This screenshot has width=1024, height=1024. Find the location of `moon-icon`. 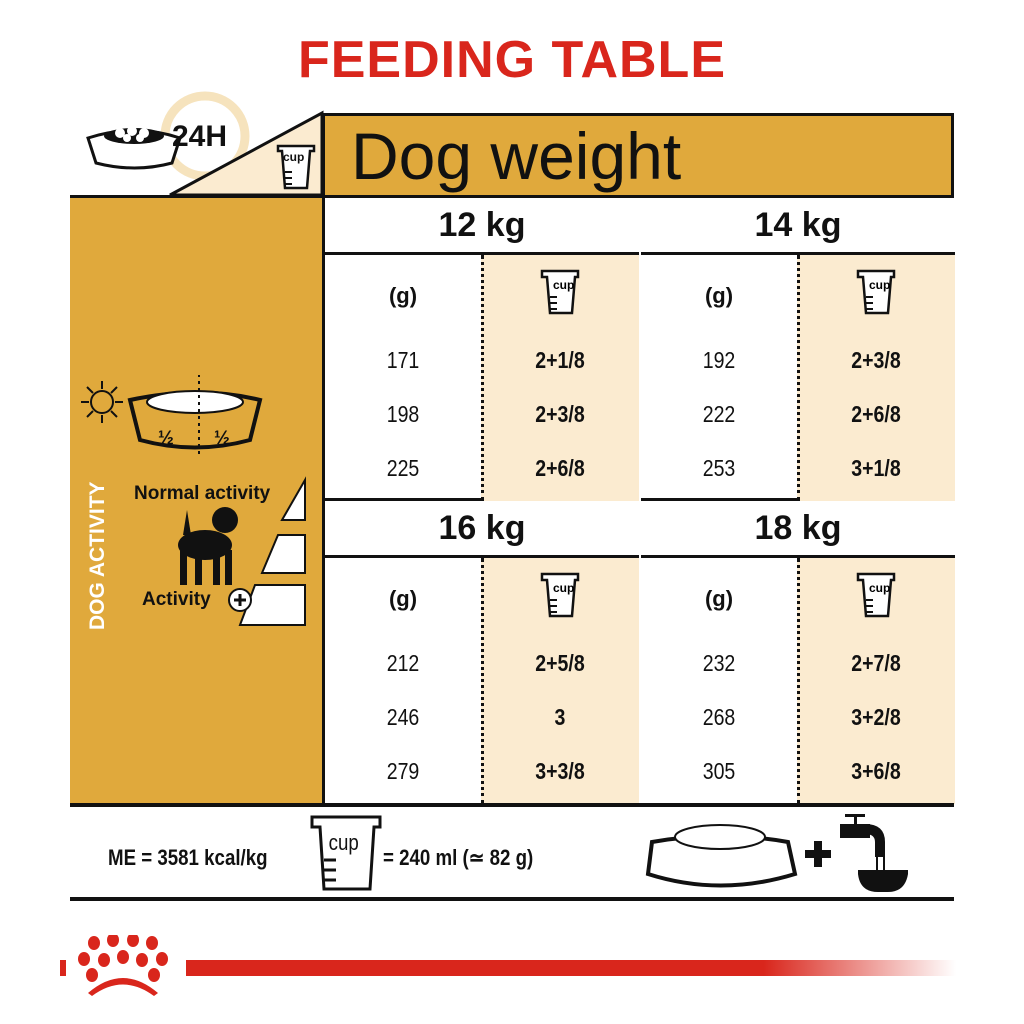

moon-icon is located at coordinates (303, 402).